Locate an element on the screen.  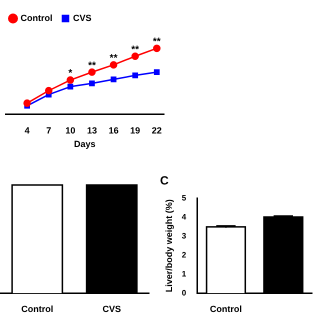
legend-label: Control is located at coordinates (36, 17).